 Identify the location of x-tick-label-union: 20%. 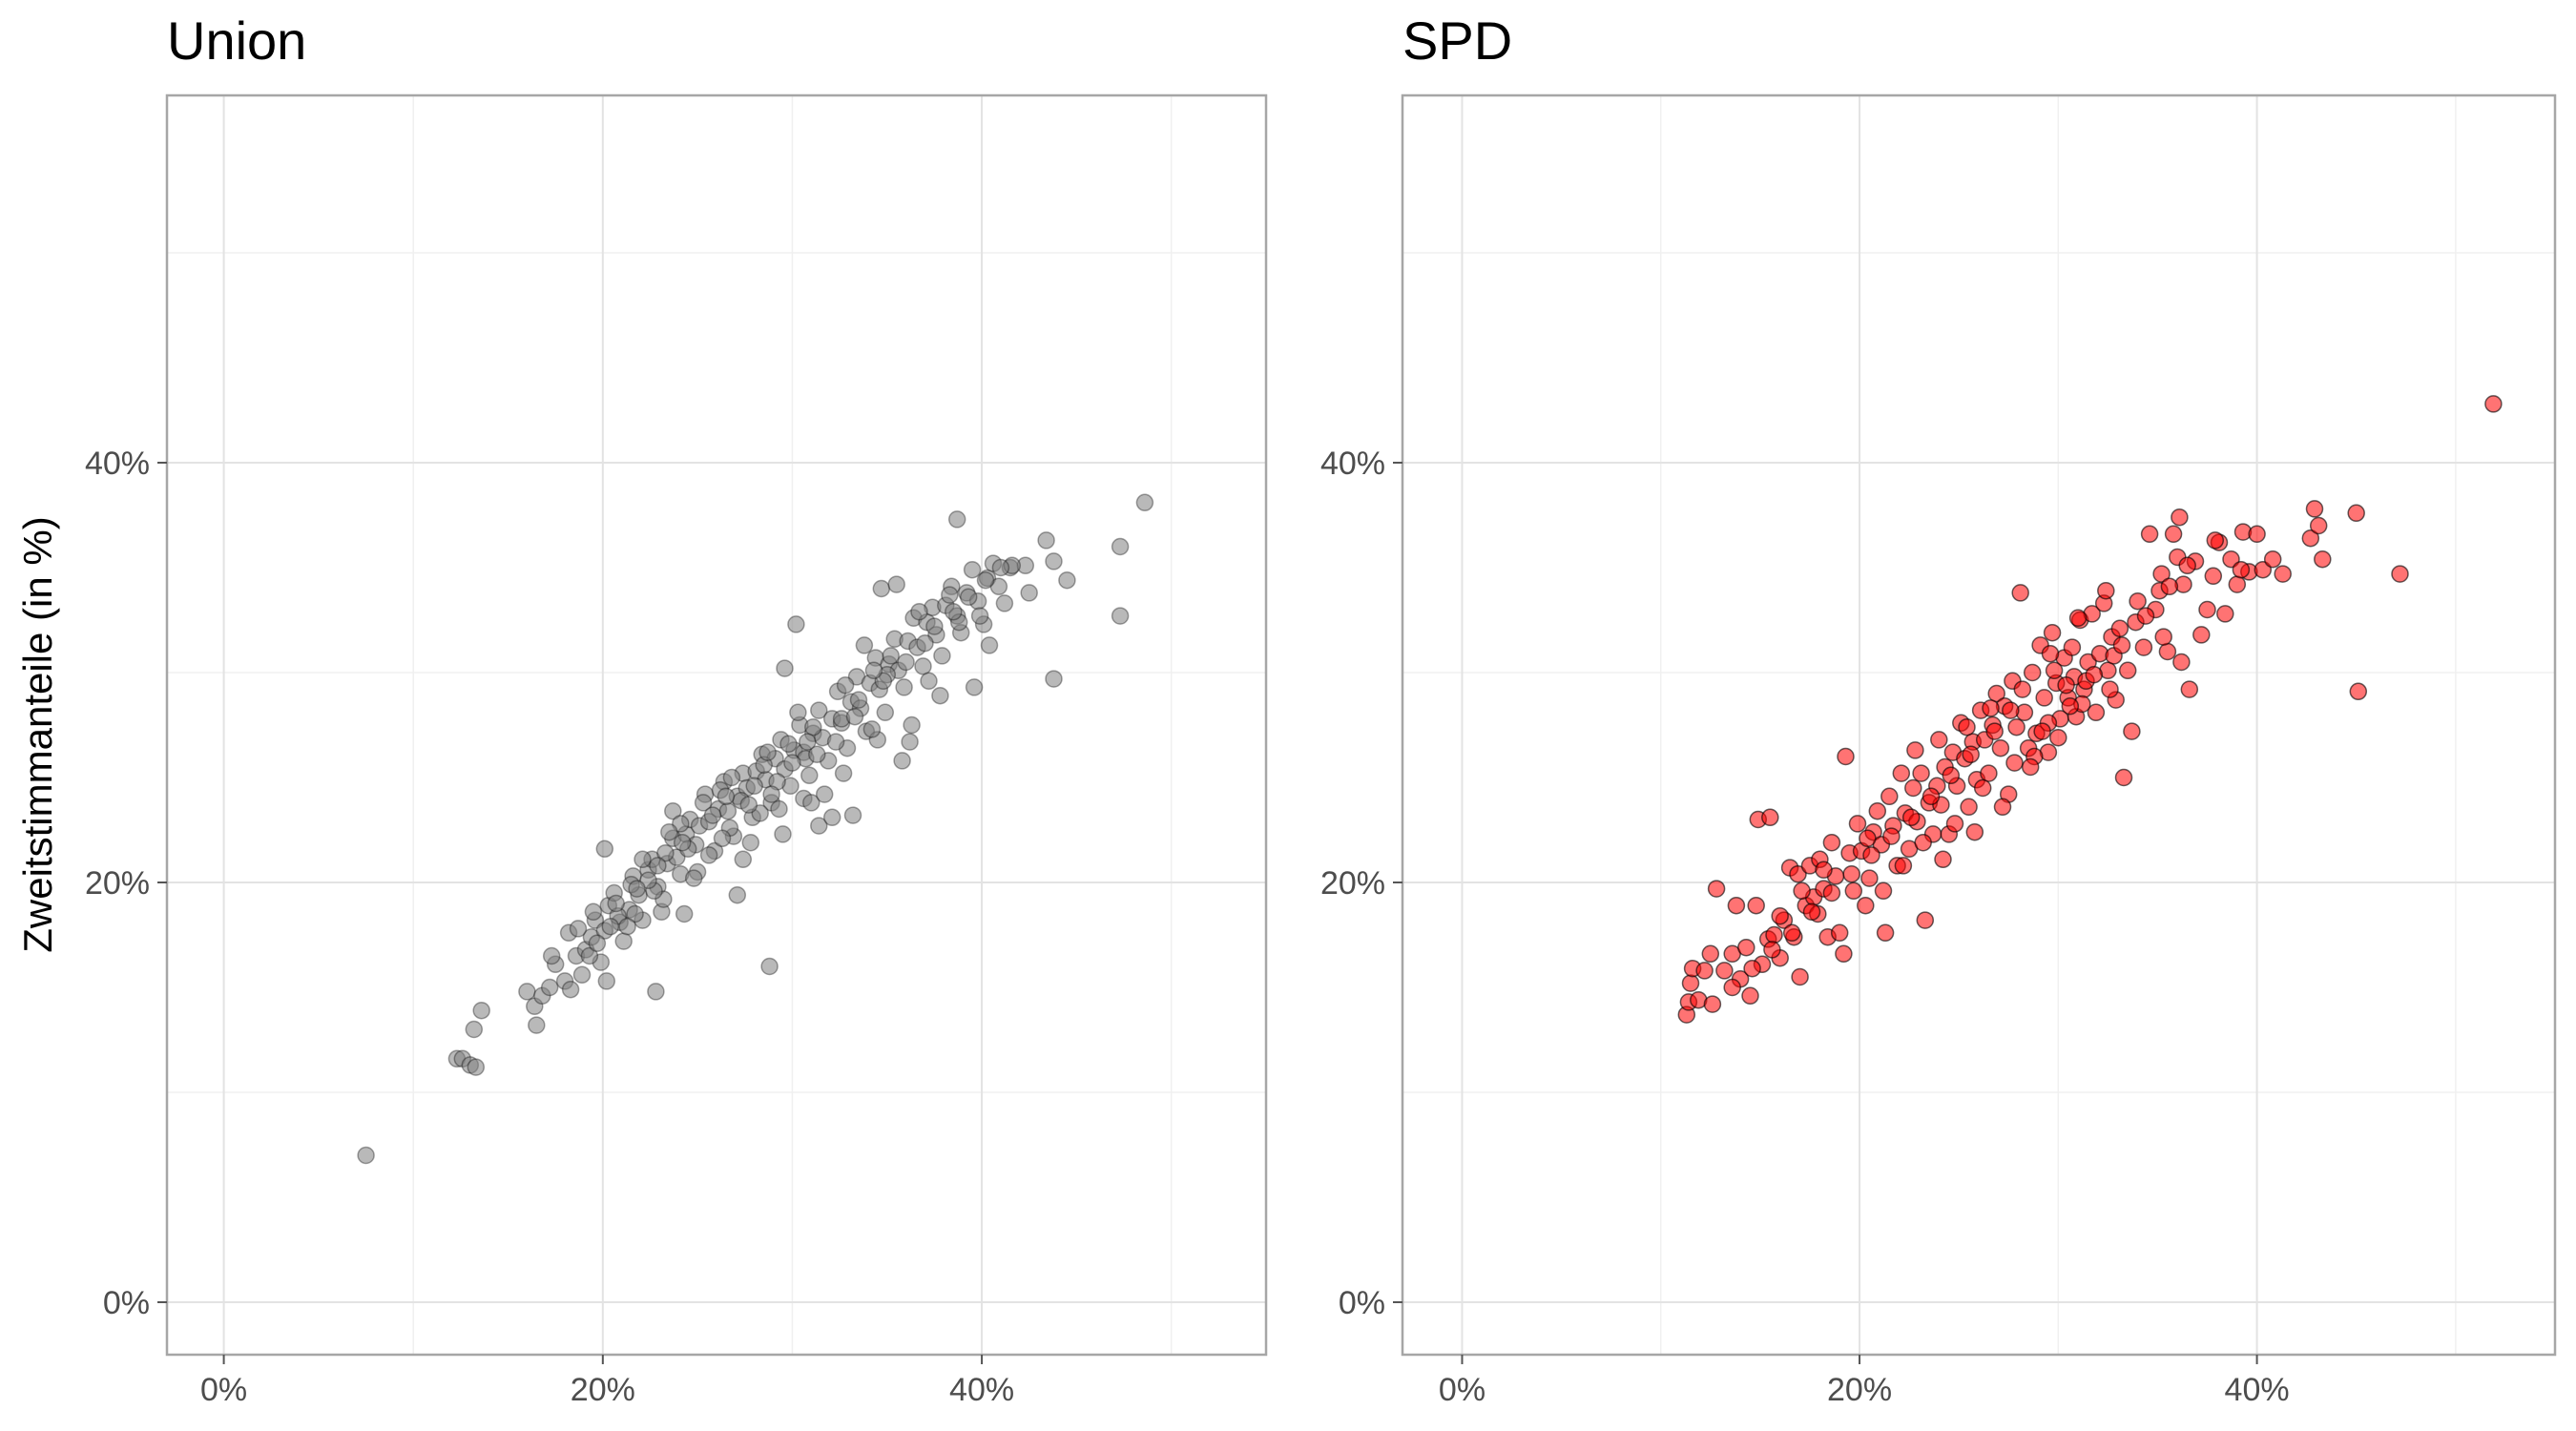
(603, 1390).